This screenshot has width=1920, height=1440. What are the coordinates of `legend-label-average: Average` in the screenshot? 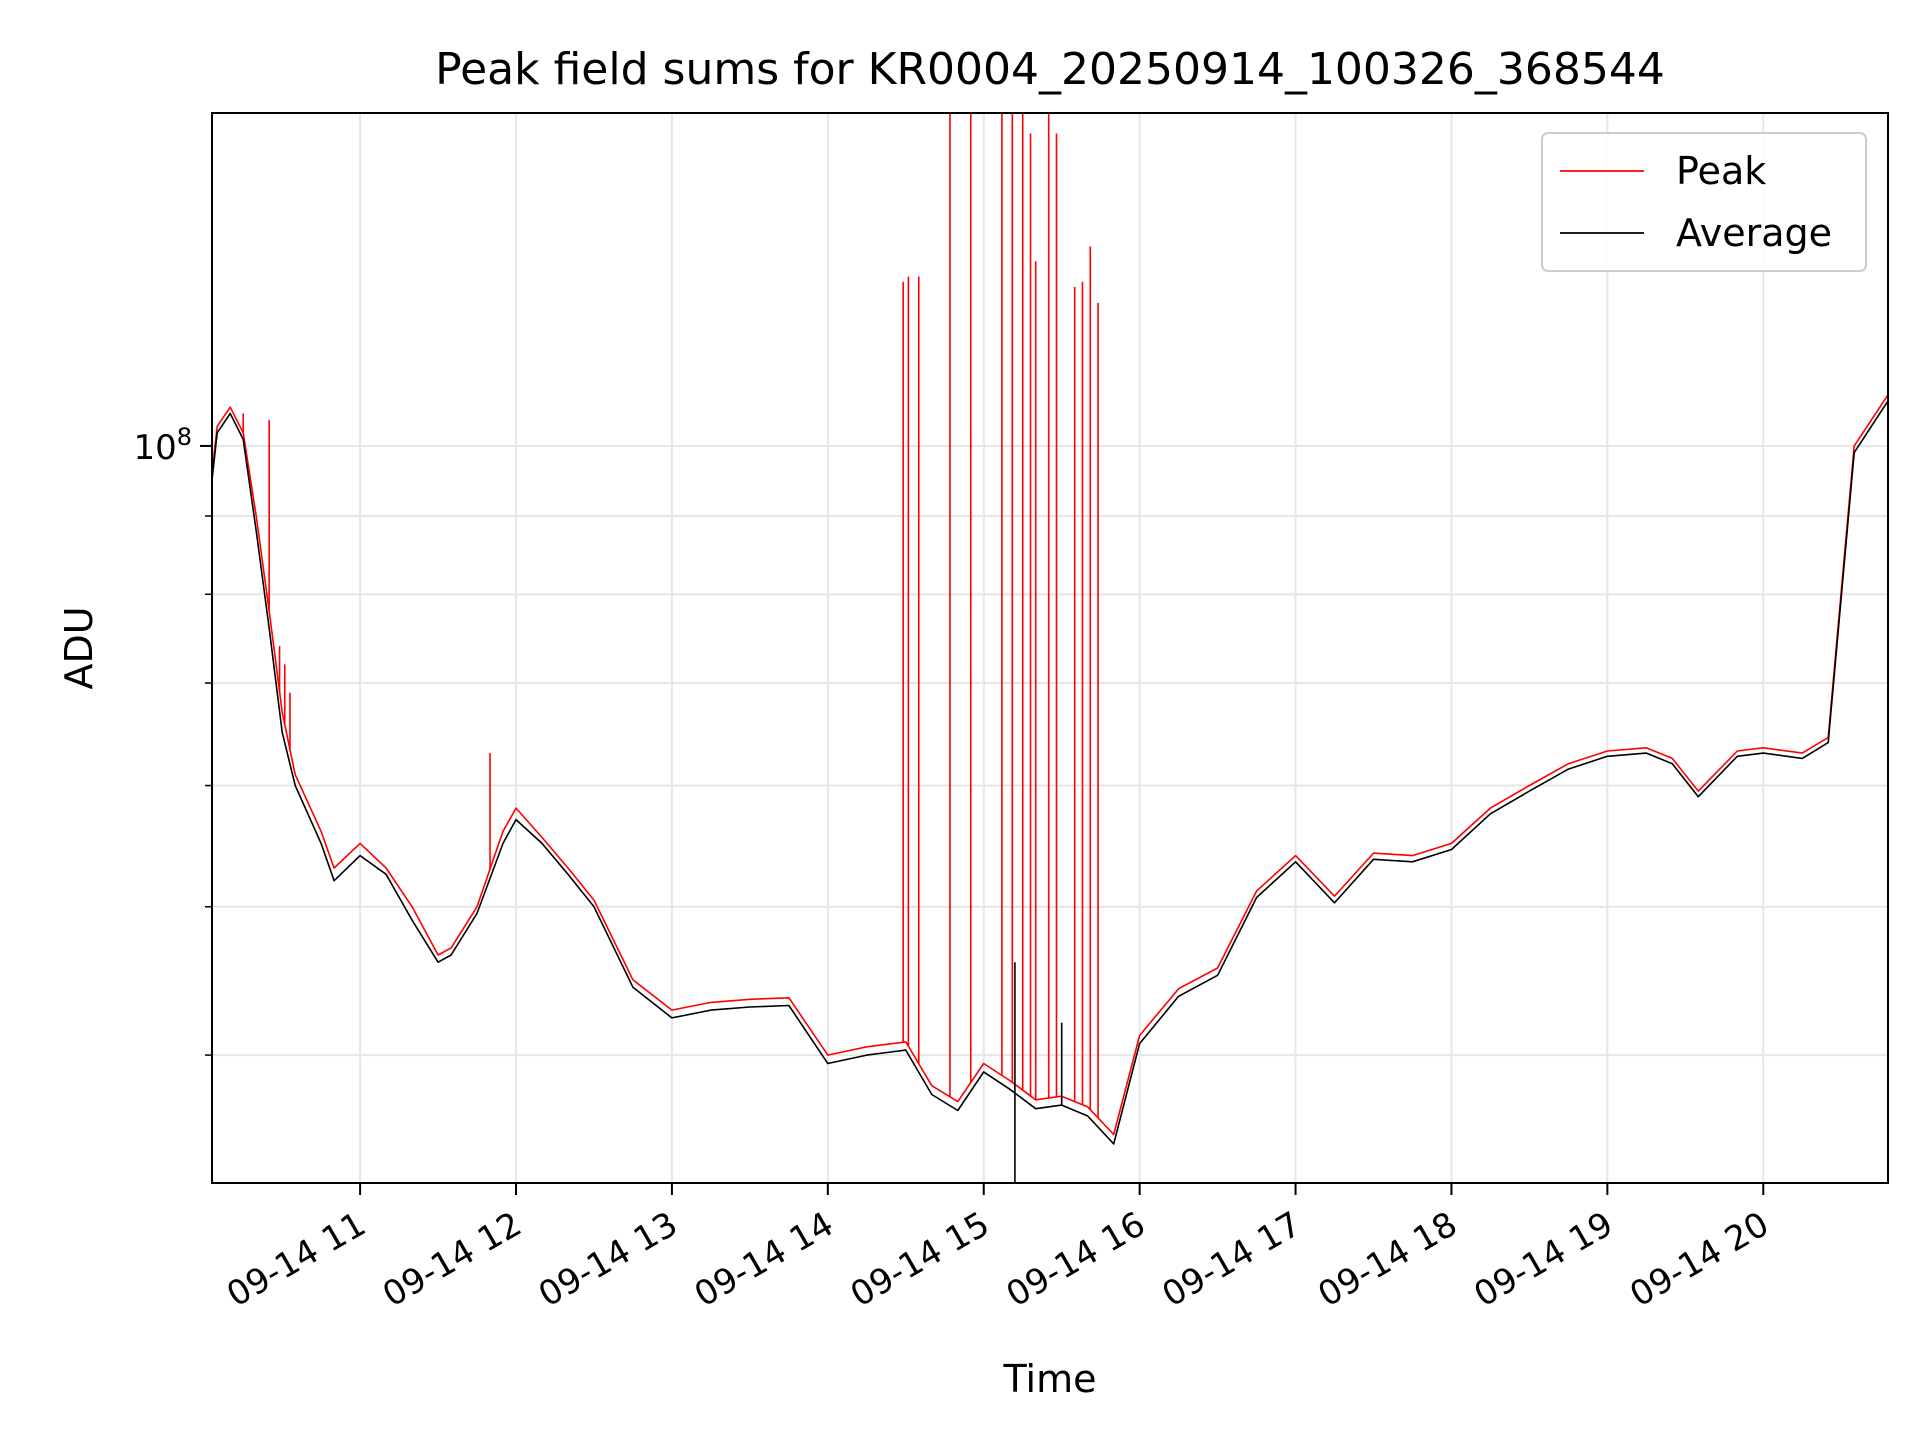 It's located at (1754, 233).